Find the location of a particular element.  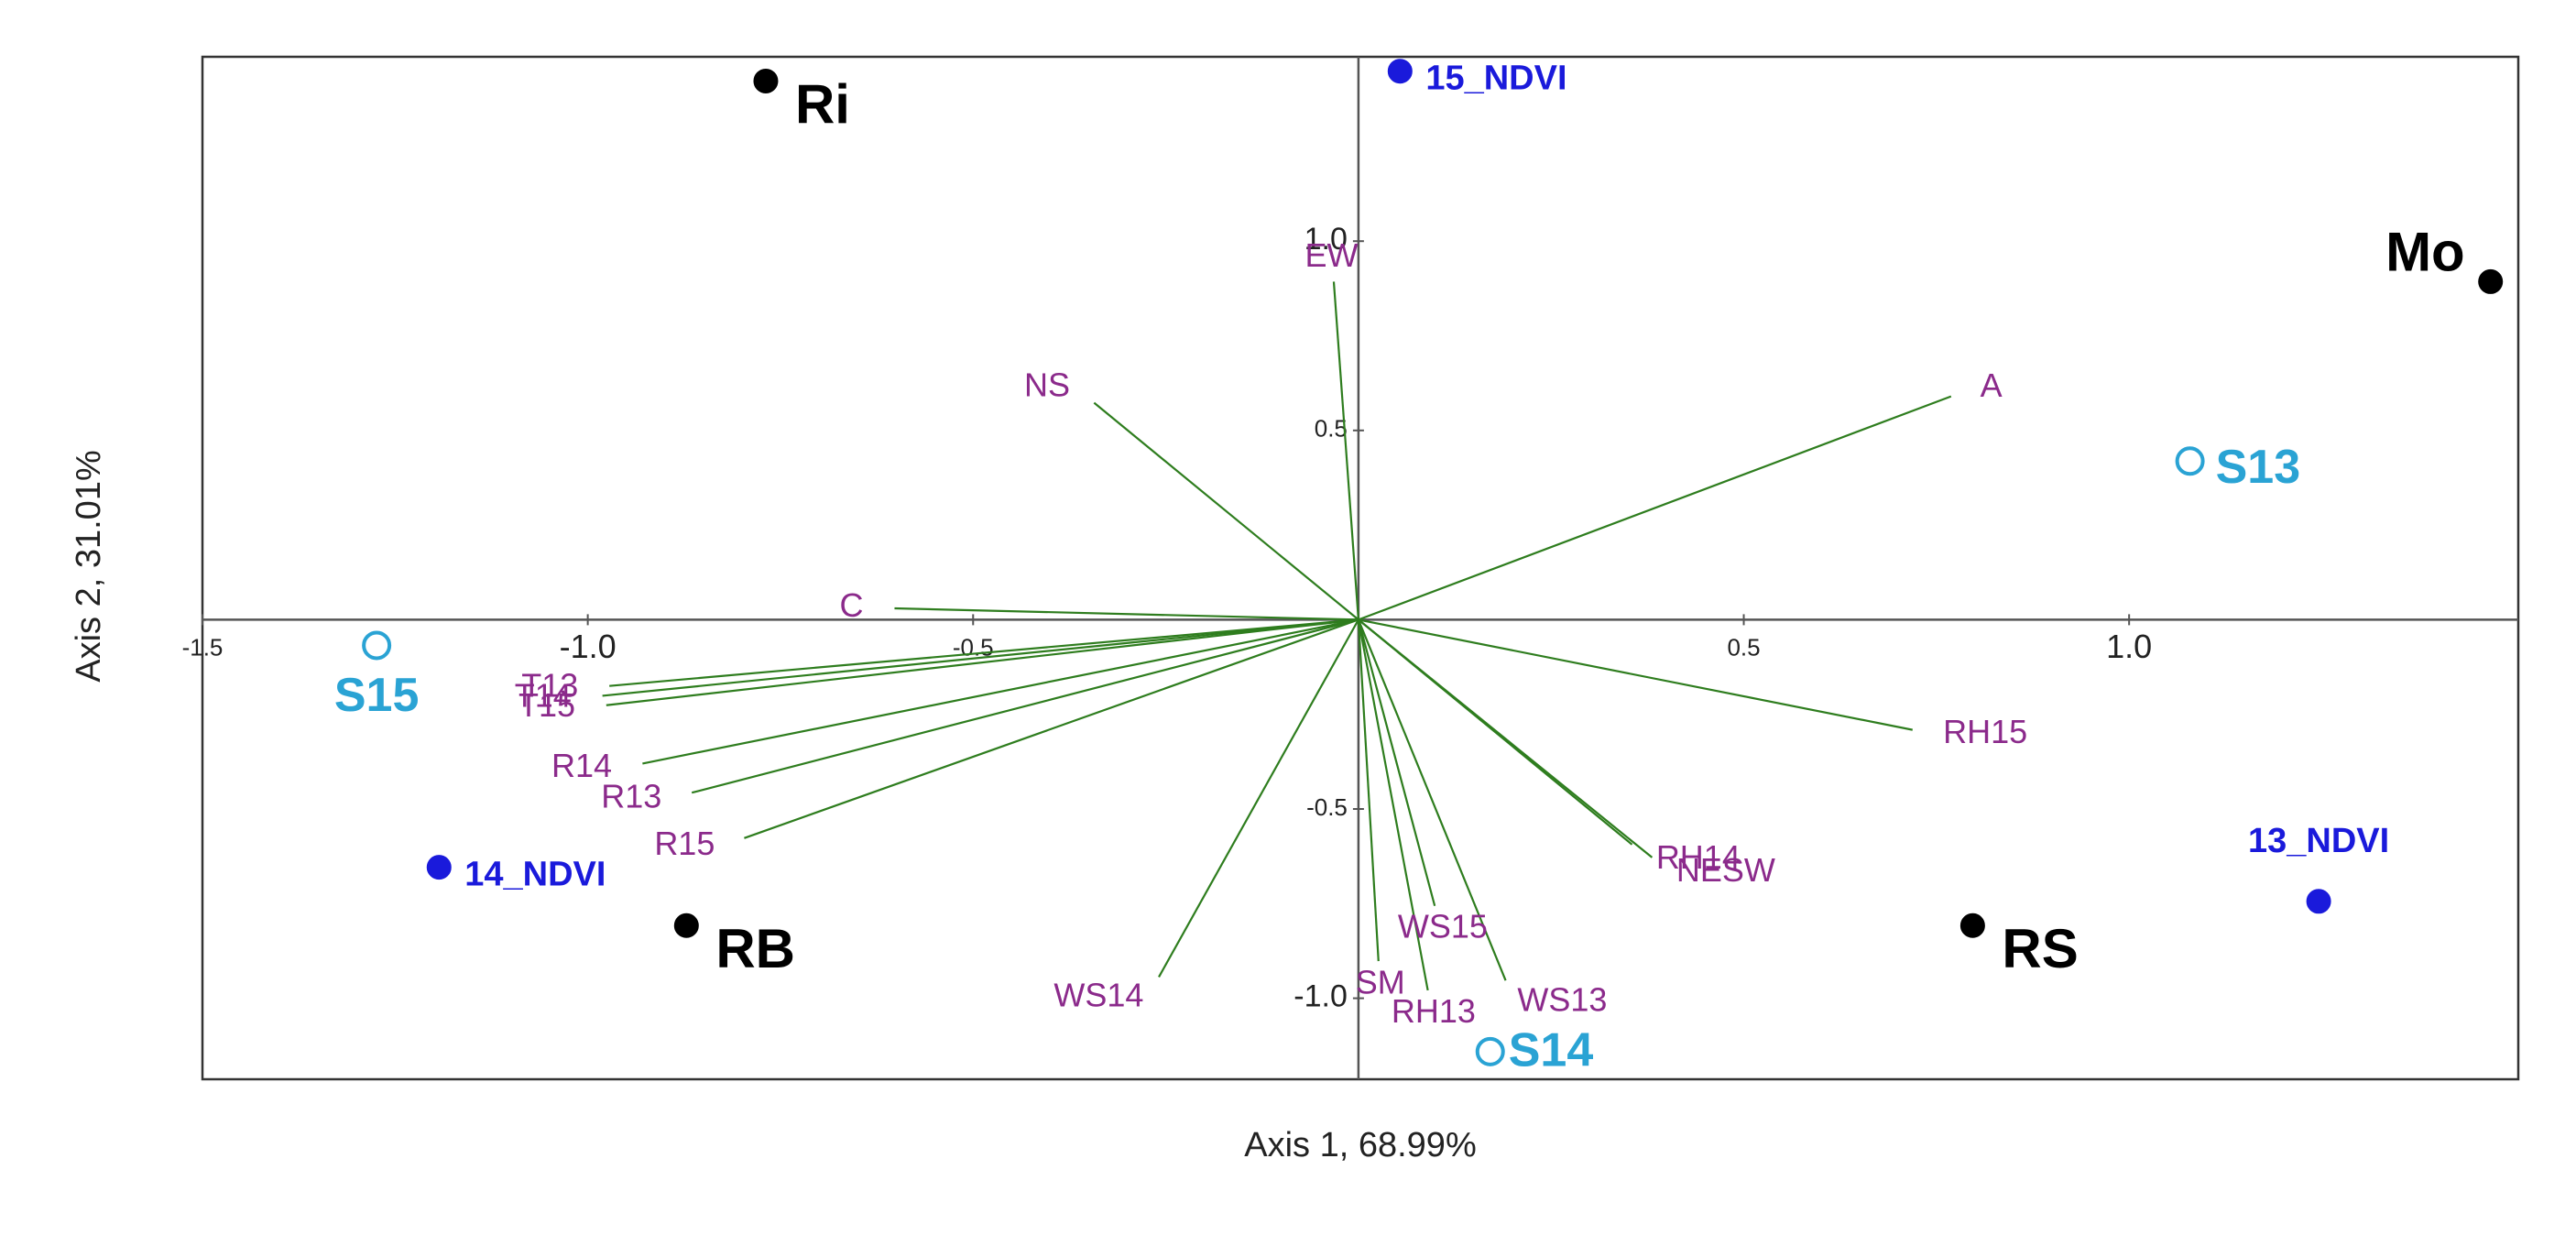

point-label: S14 is located at coordinates (1552, 1050).